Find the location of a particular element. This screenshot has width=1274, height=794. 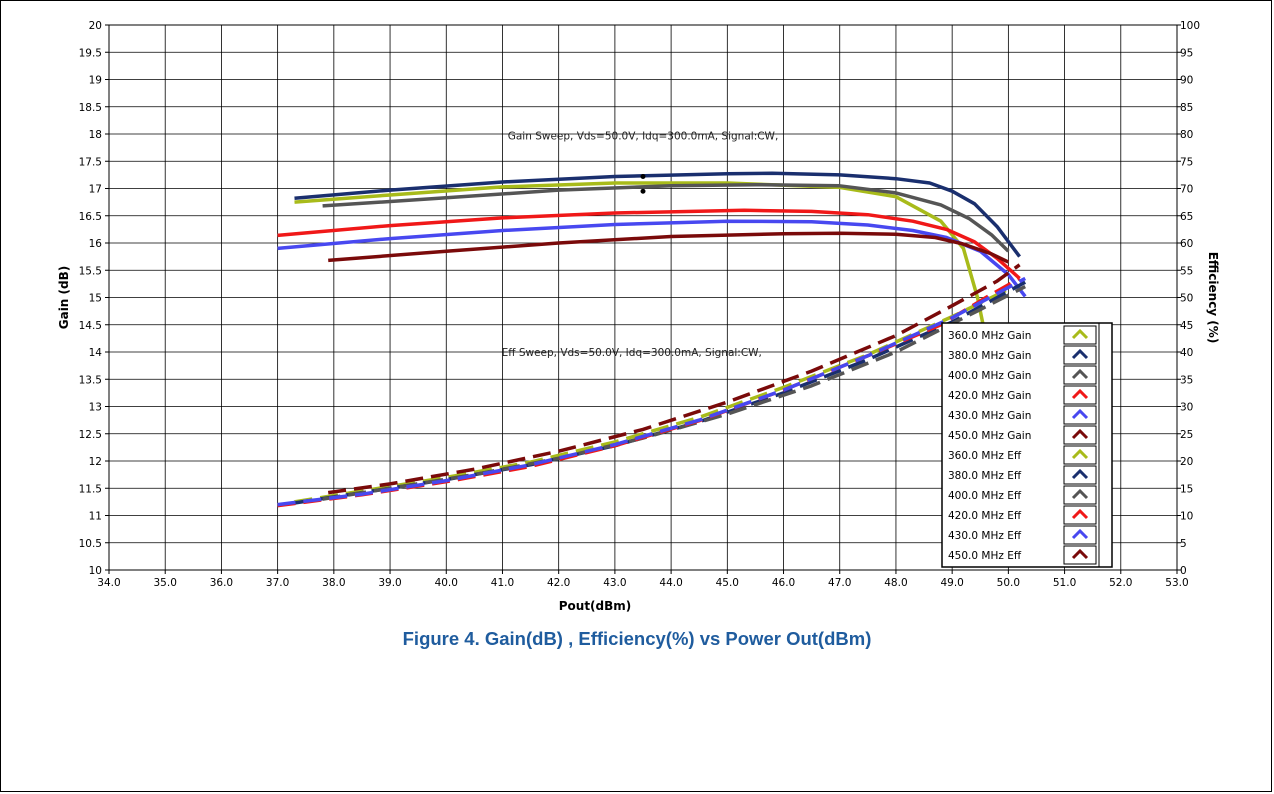

y-tick-label: 20 is located at coordinates (95, 26).